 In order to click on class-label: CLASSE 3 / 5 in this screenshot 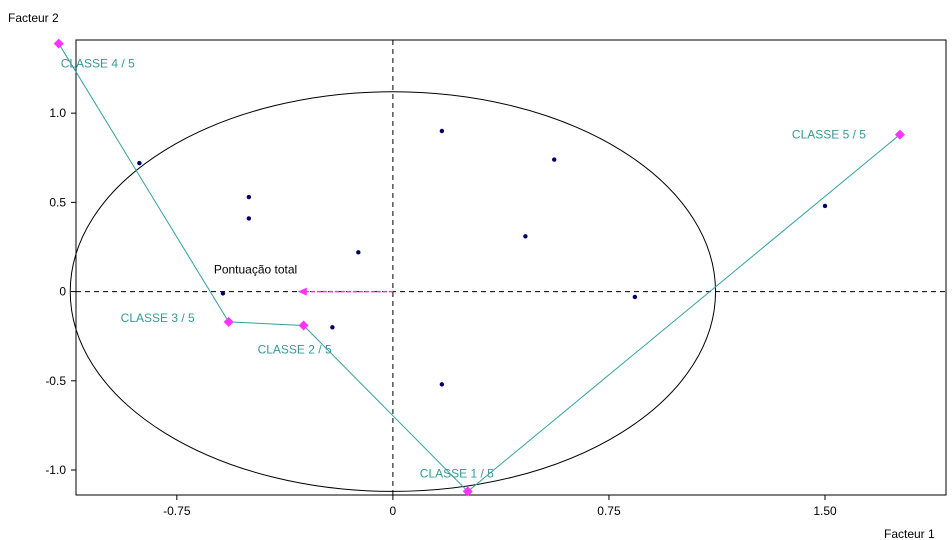, I will do `click(158, 318)`.